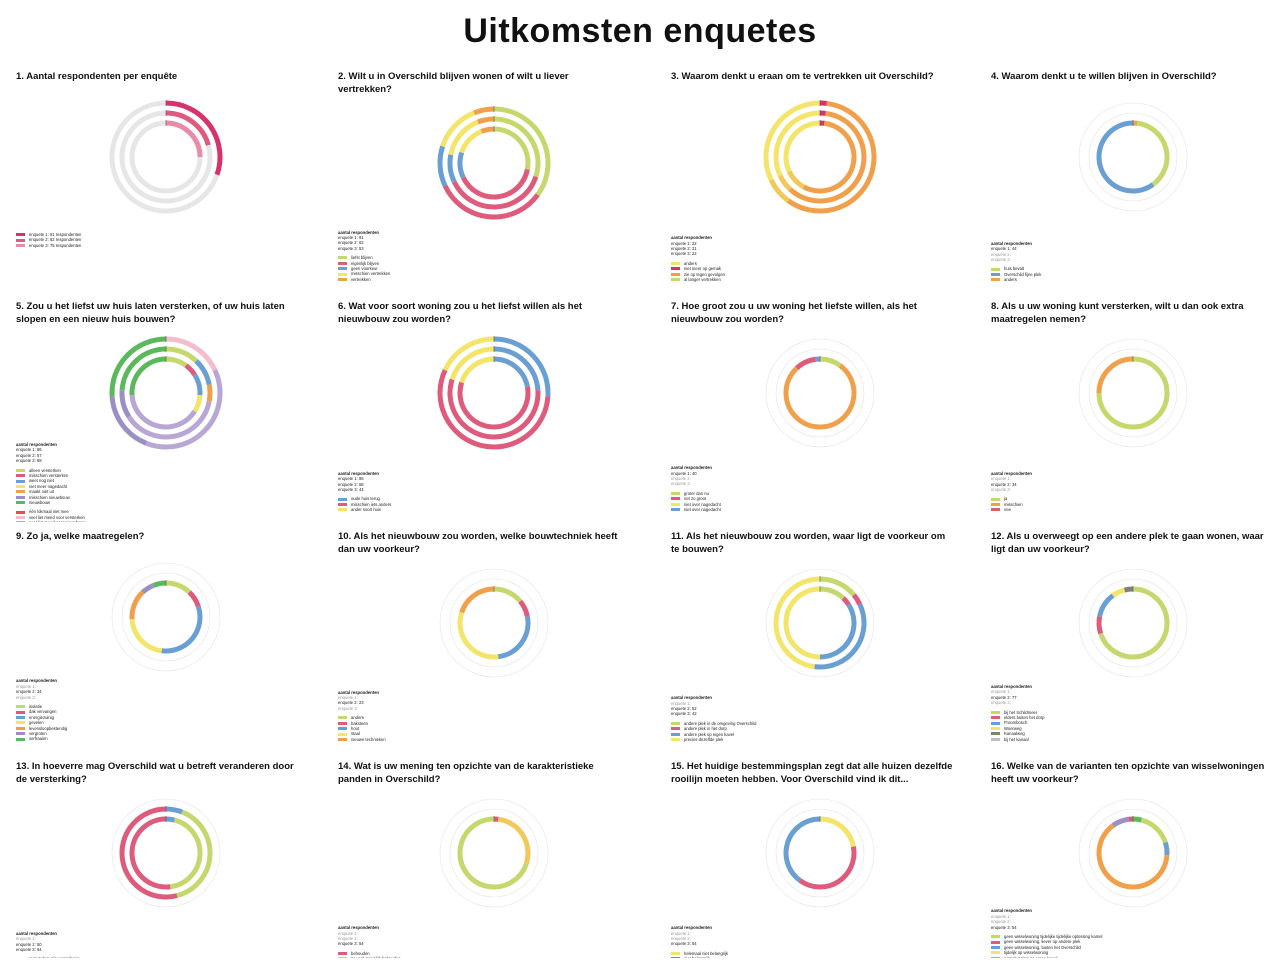 The image size is (1280, 960). I want to click on legend-label: ander soort huis, so click(366, 510).